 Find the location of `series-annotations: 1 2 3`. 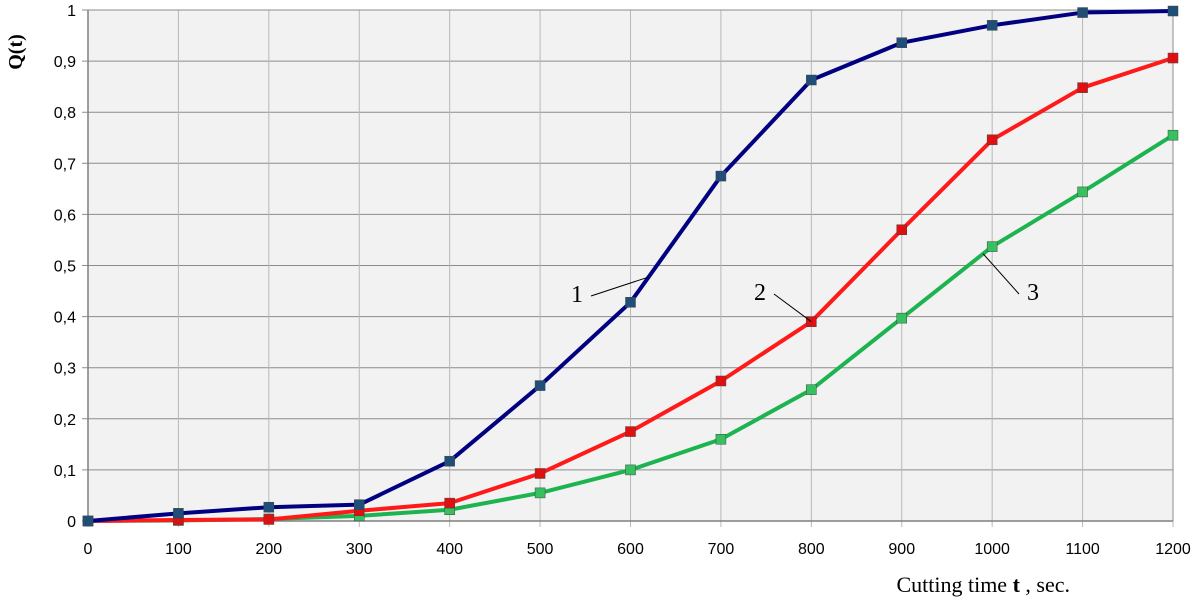

series-annotations: 1 2 3 is located at coordinates (805, 288).